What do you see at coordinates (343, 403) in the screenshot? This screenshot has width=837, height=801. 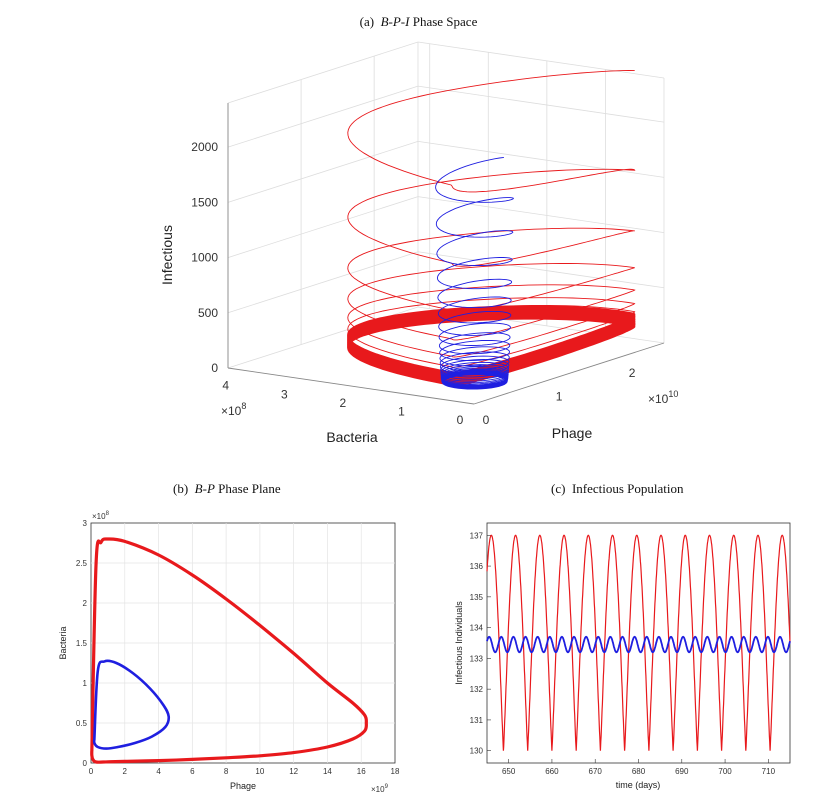 I see `a-ytick-label: 2` at bounding box center [343, 403].